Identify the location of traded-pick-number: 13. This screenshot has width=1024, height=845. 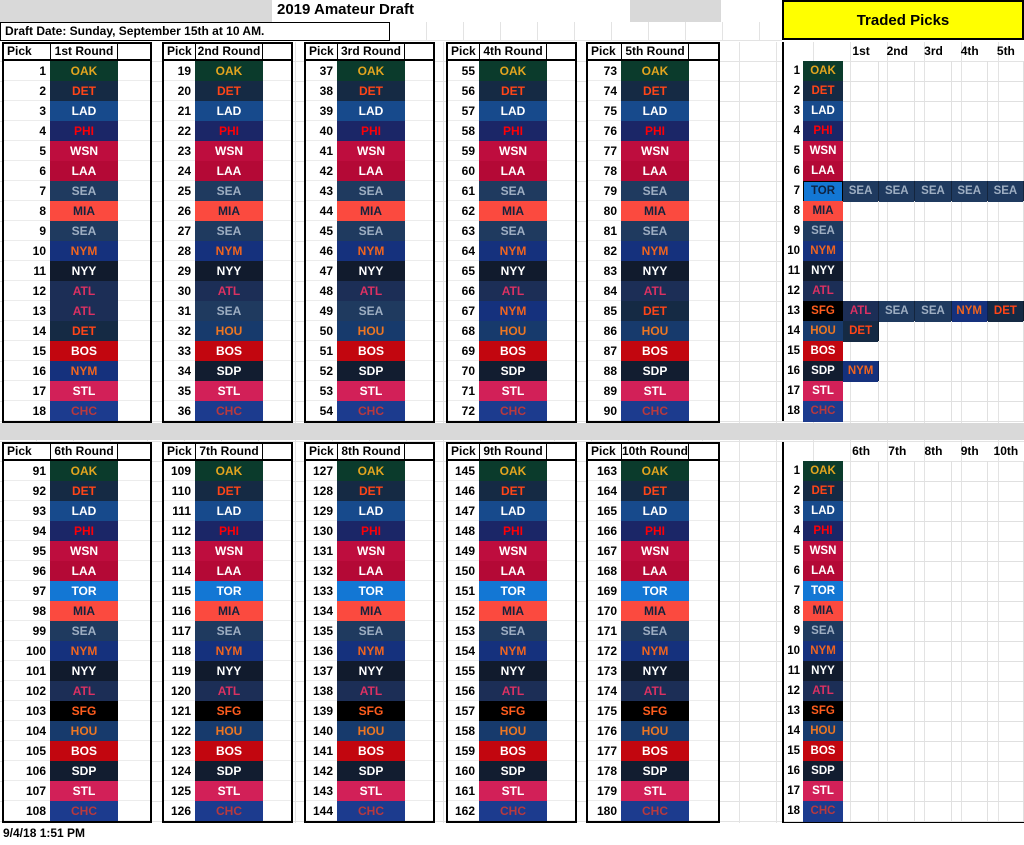
(793, 711).